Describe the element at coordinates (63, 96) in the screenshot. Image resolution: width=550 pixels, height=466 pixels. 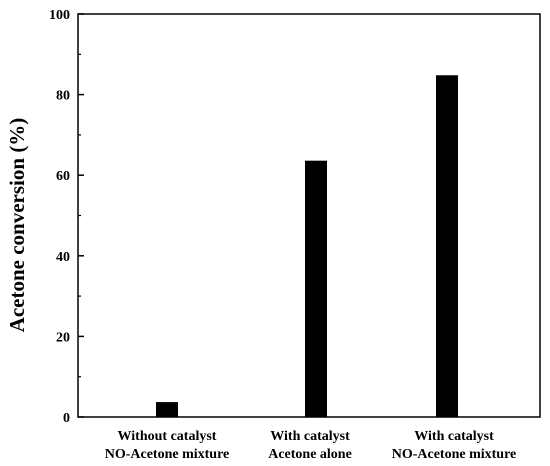
I see `y-tick-label: 80` at that location.